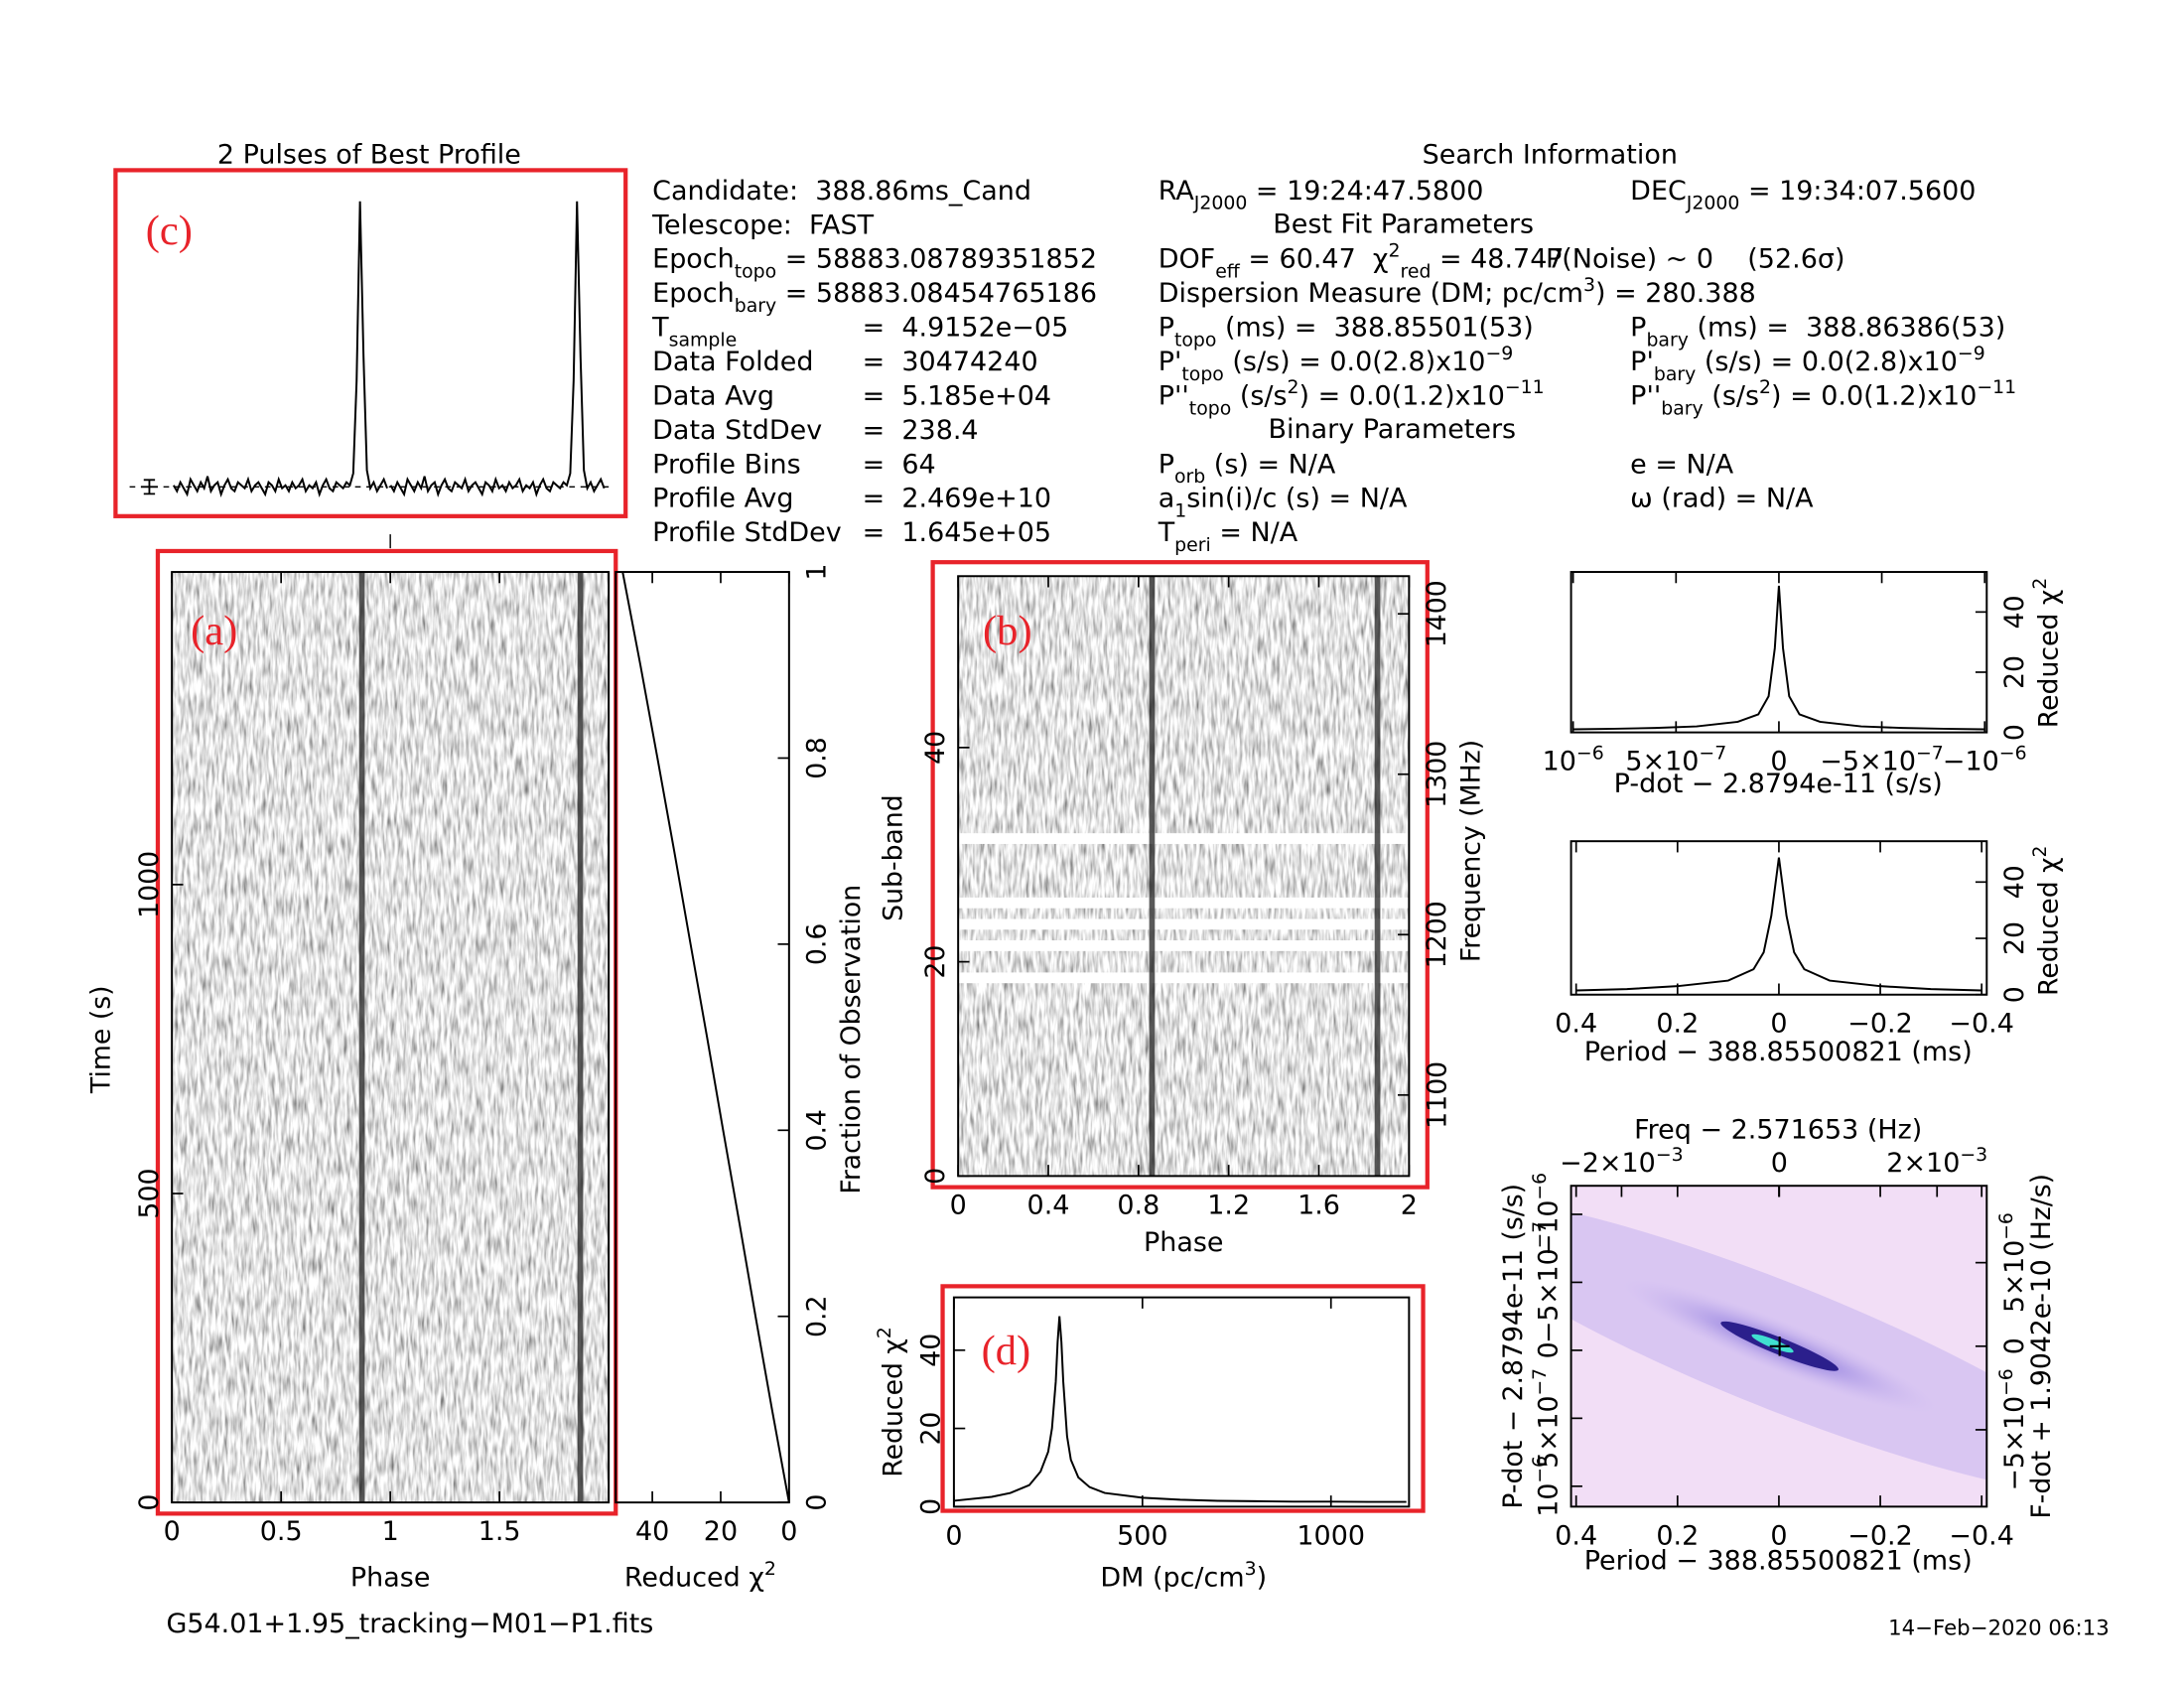 This screenshot has width=2184, height=1688. What do you see at coordinates (1318, 1205) in the screenshot?
I see `x-tick-label: 1.6` at bounding box center [1318, 1205].